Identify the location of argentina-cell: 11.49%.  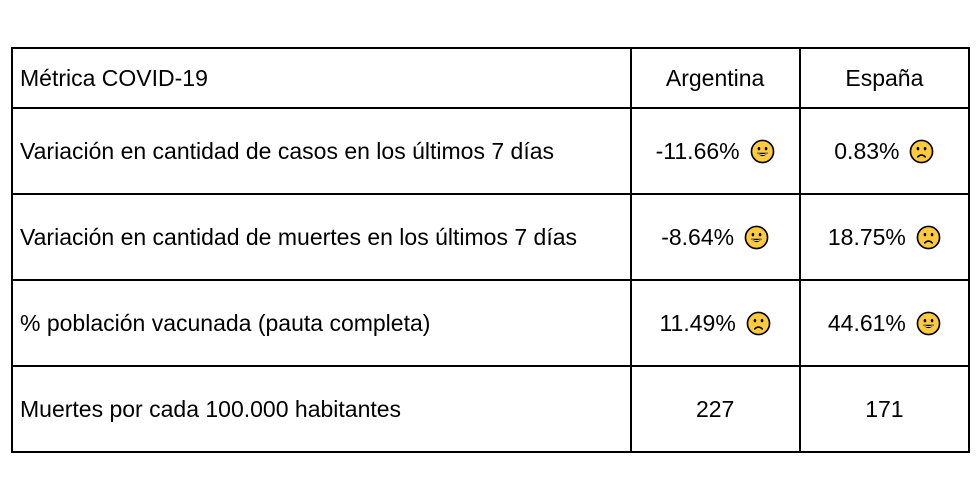
(715, 323).